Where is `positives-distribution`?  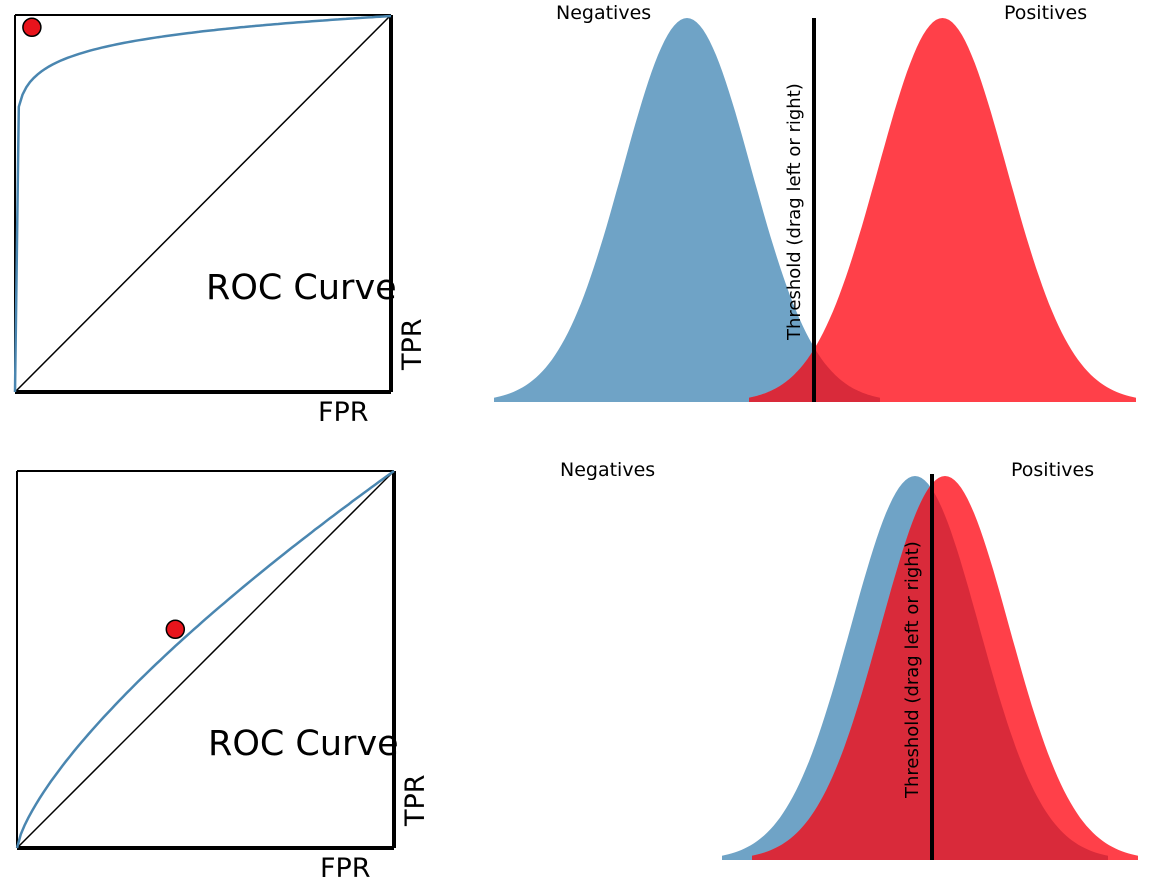
positives-distribution is located at coordinates (942, 210).